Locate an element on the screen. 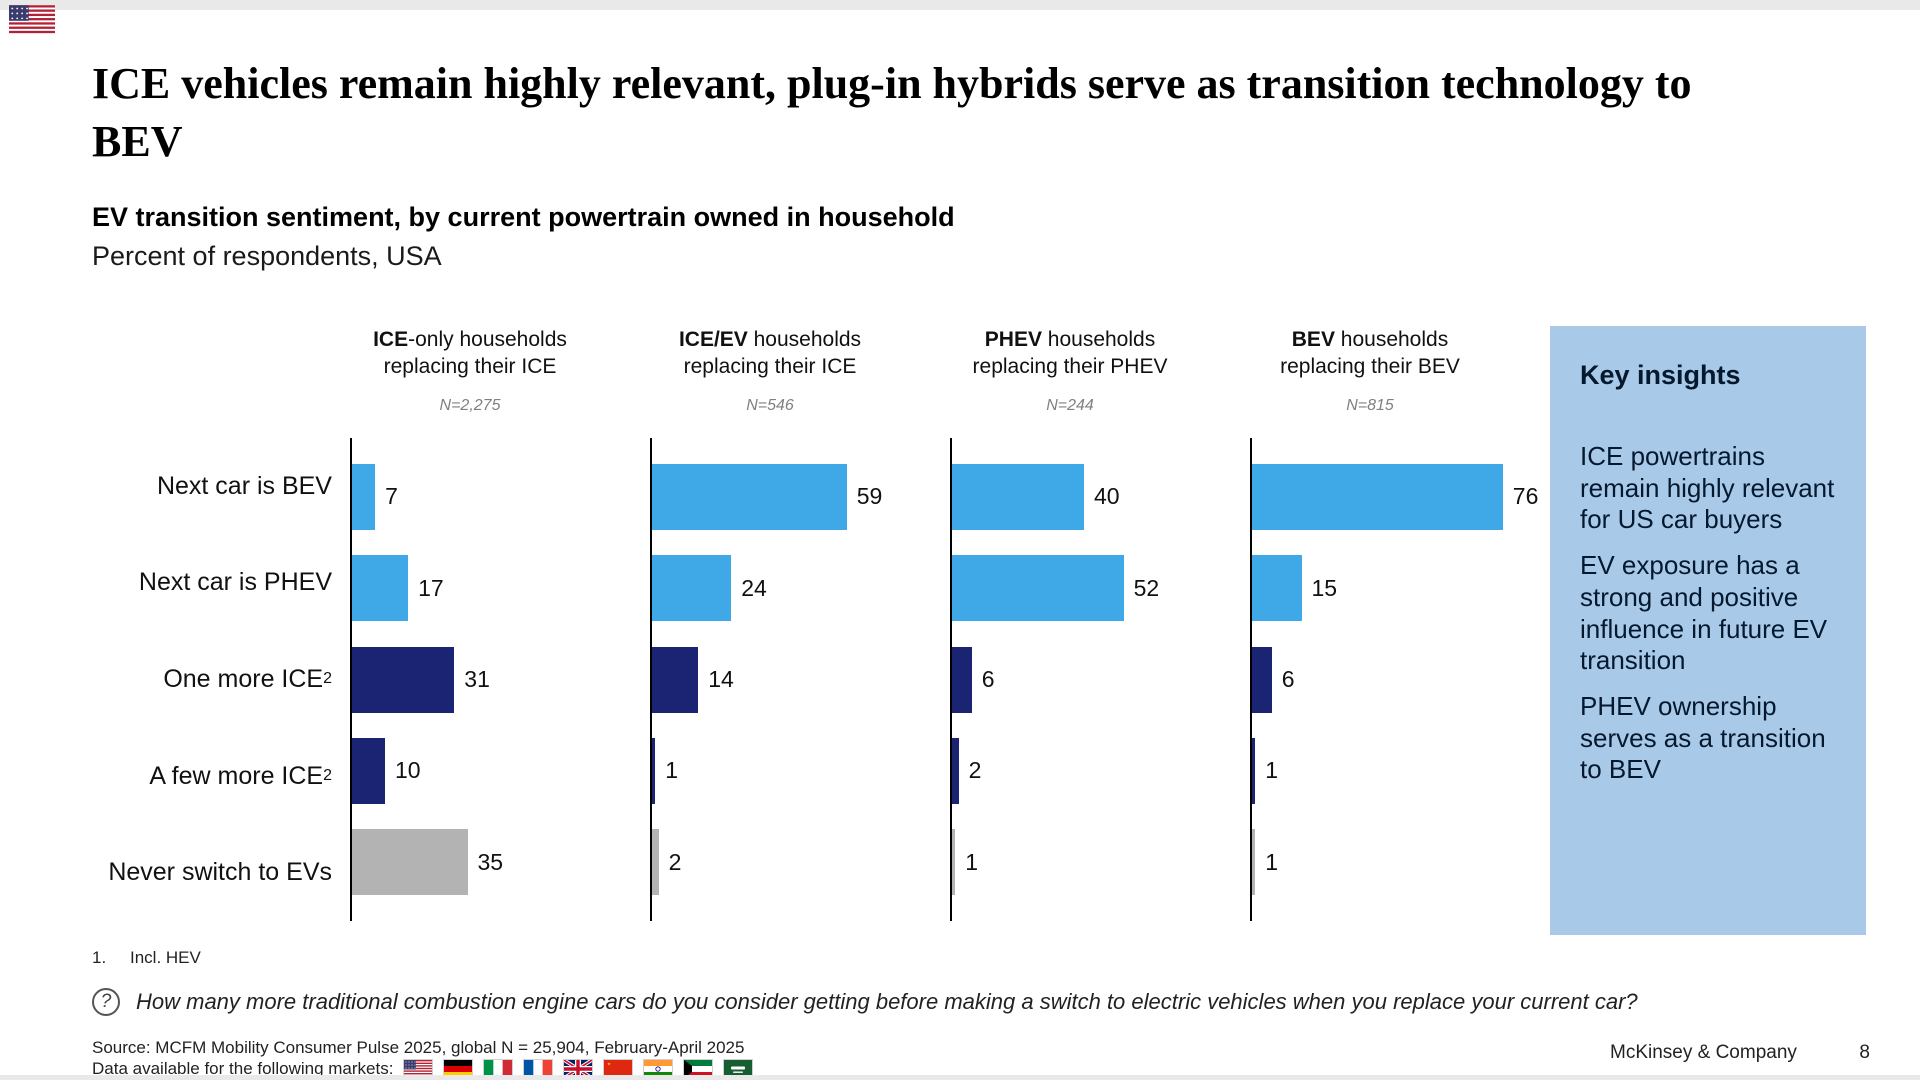  panel-header-wrap: BEV households replacing their BEV N=815 is located at coordinates (1400, 379).